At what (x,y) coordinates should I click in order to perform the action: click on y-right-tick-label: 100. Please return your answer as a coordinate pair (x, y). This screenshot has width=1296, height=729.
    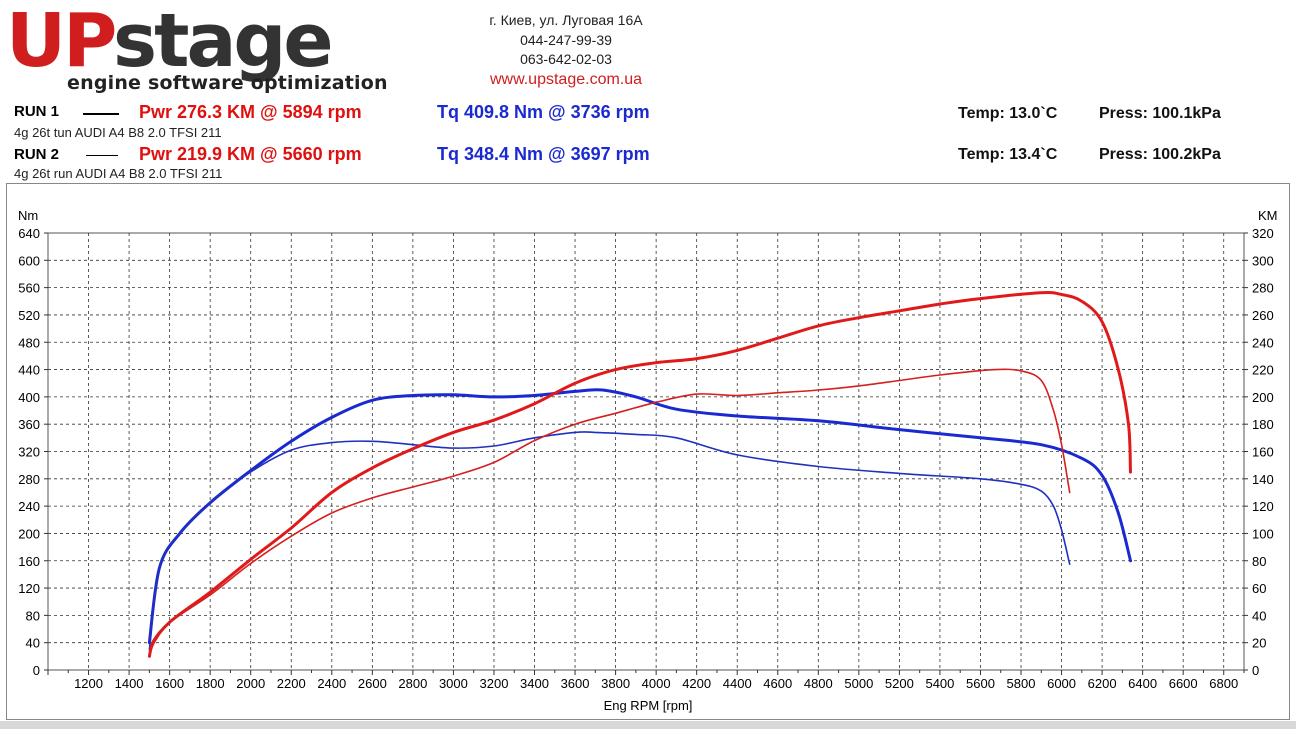
    Looking at the image, I should click on (1263, 533).